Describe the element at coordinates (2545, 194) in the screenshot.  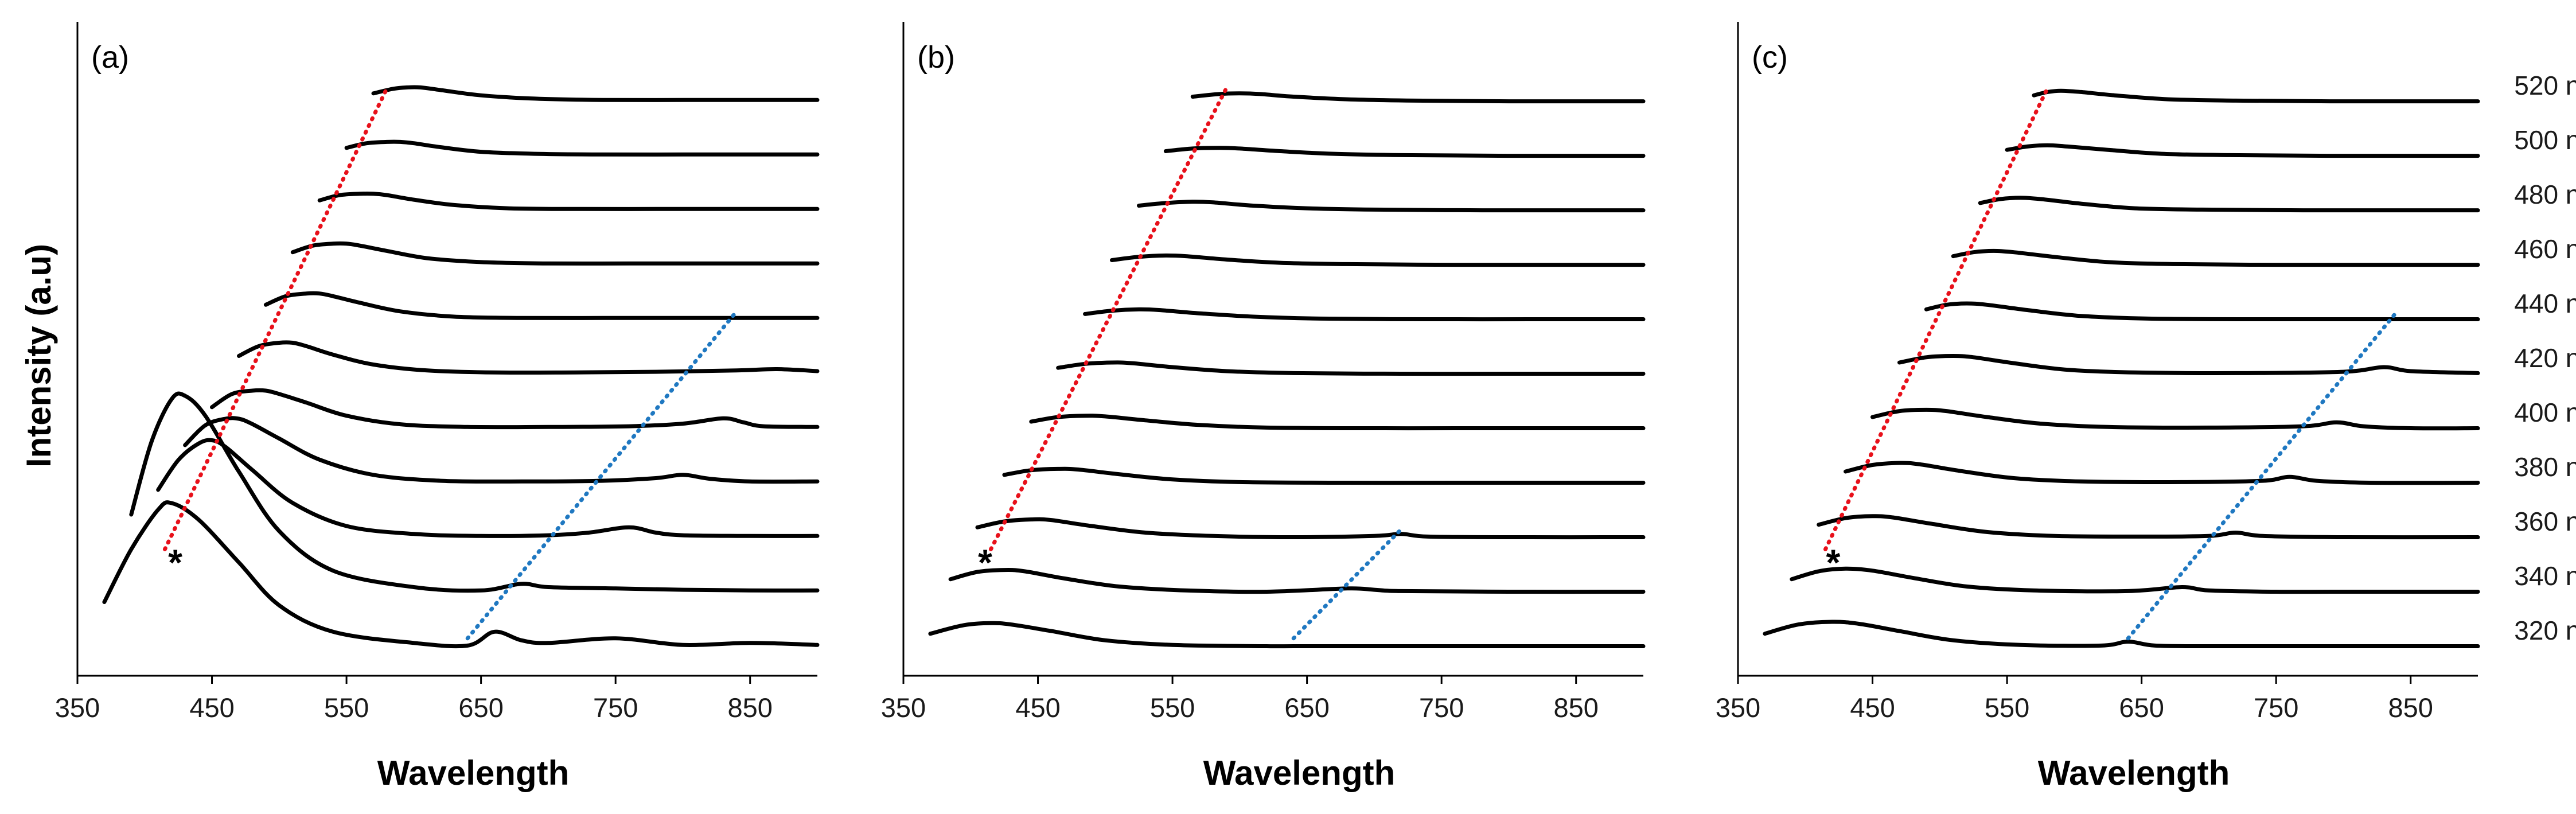
I see `excitation-label: 480 nm` at that location.